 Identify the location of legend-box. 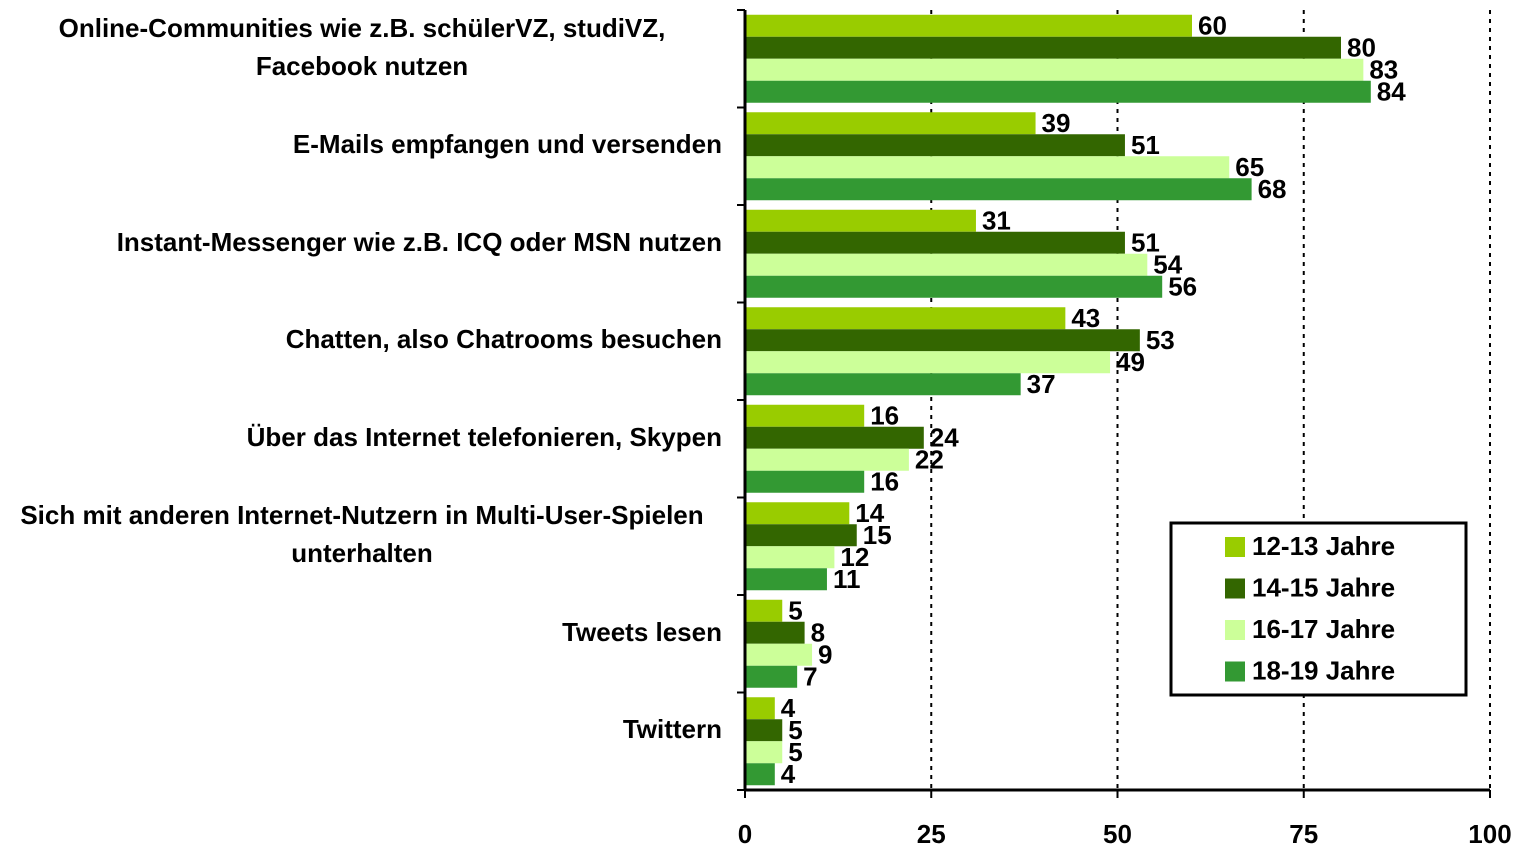
(1318, 609).